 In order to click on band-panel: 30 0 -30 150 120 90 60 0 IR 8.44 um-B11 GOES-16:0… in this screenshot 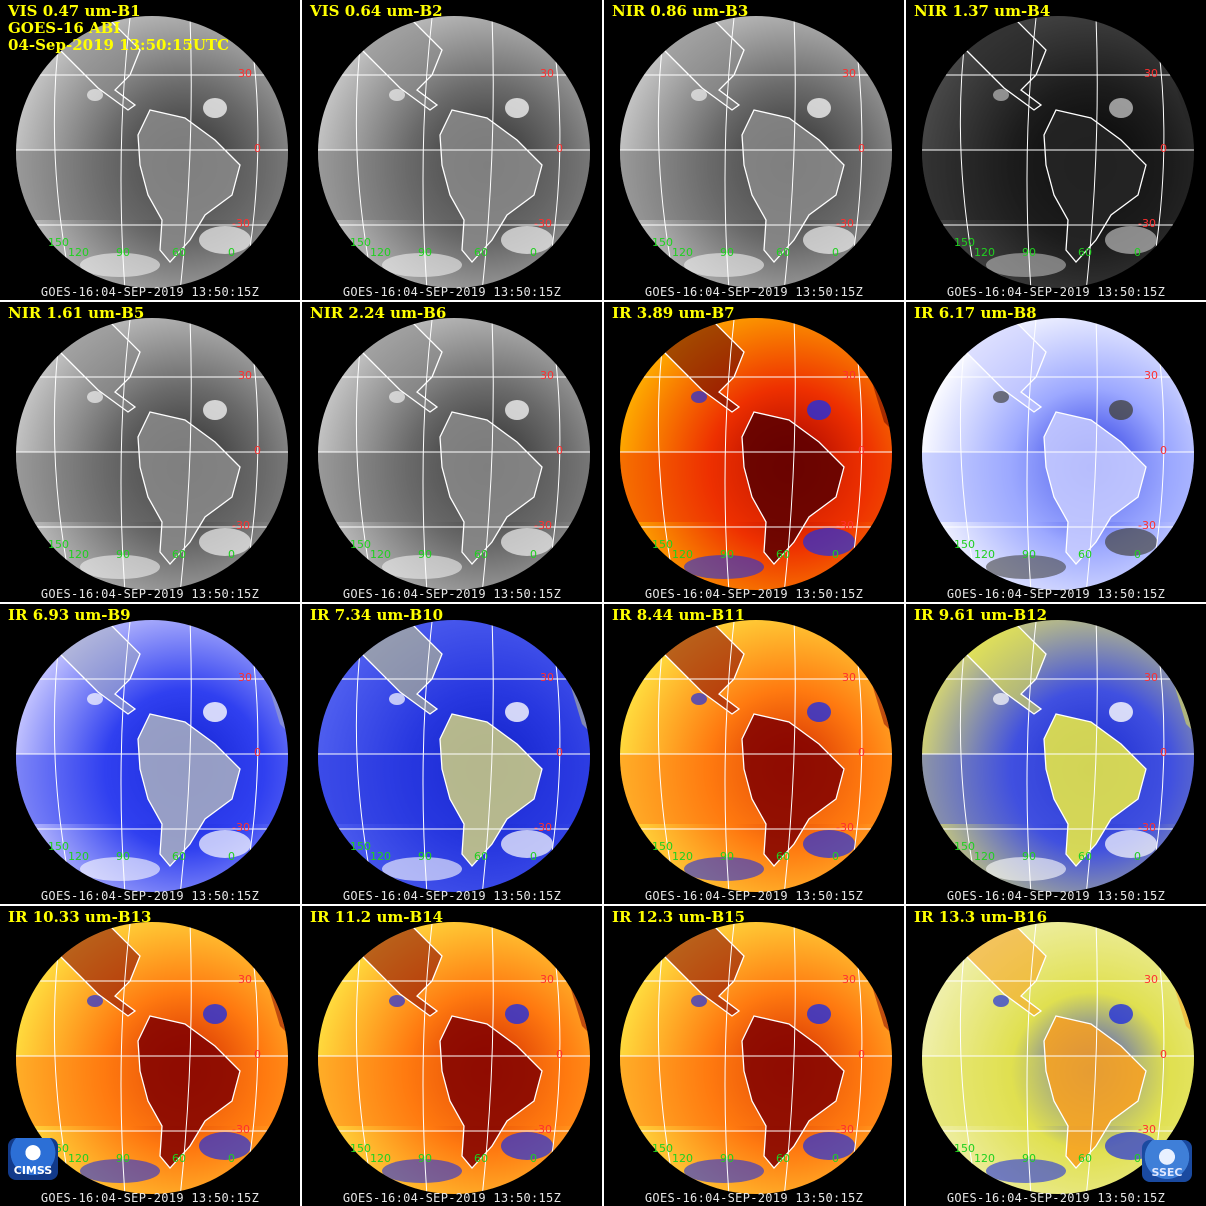, I will do `click(754, 754)`.